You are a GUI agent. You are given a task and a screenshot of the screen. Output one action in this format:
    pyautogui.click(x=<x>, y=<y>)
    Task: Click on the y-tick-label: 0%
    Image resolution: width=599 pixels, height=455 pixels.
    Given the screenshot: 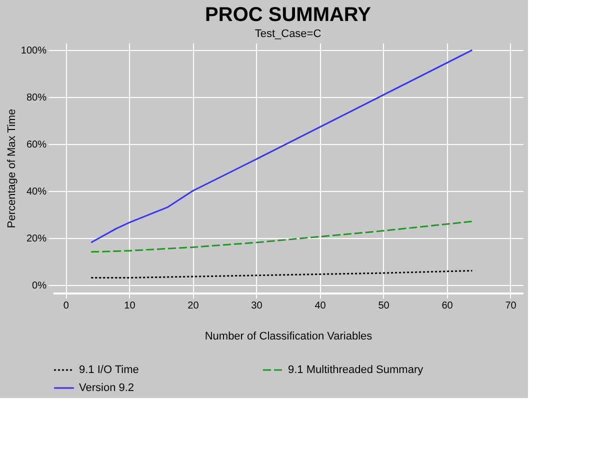 What is the action you would take?
    pyautogui.click(x=39, y=286)
    